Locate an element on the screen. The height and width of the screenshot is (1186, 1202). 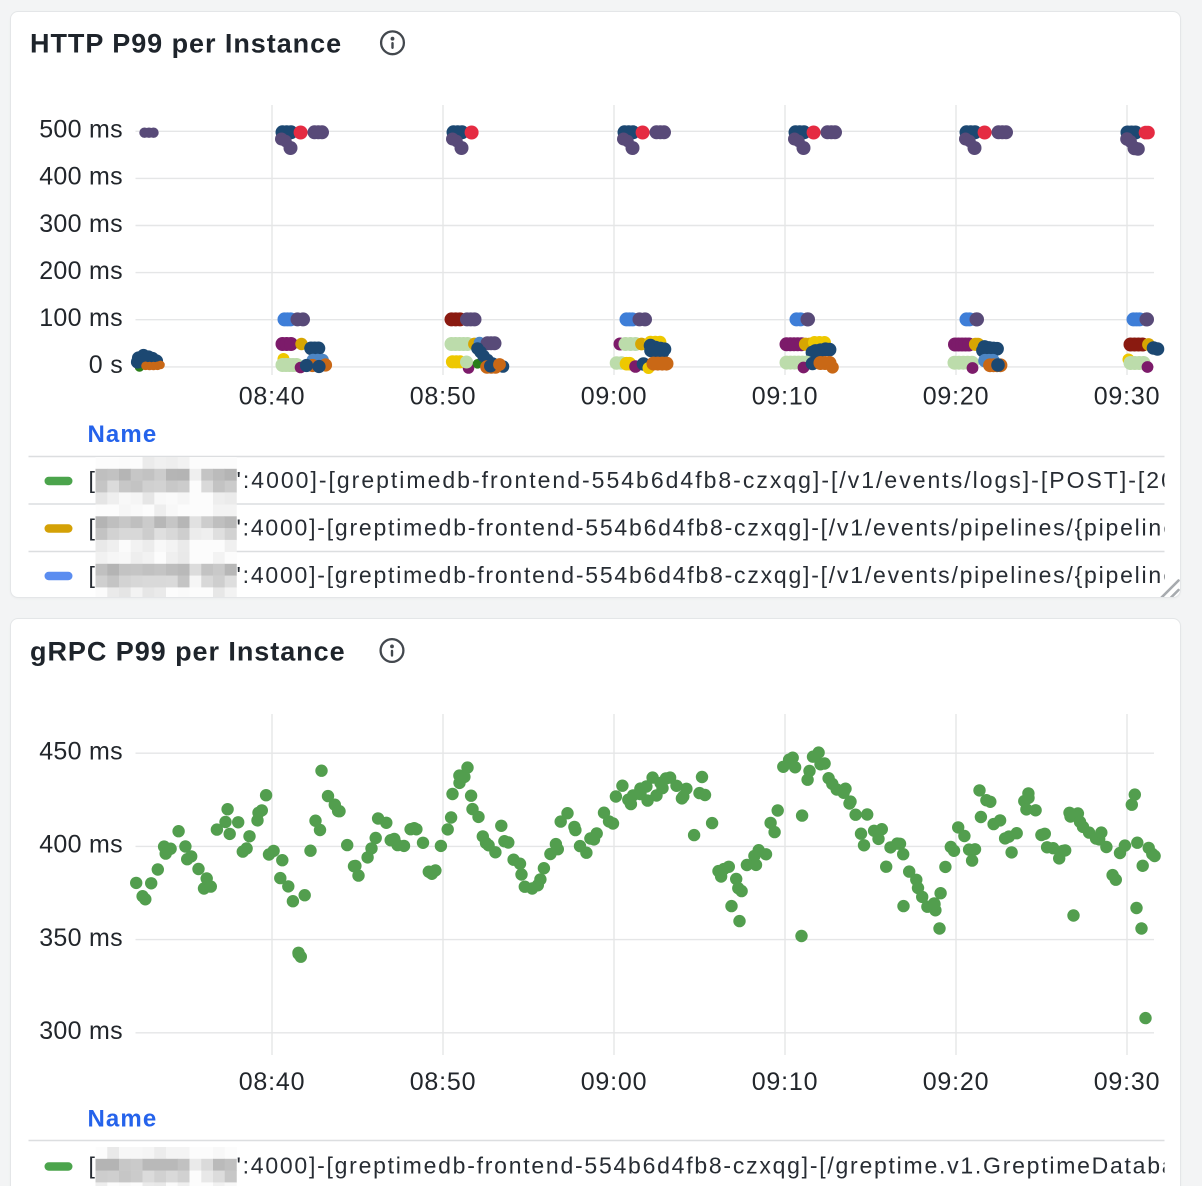
svg-text: gRPC P99 per Instance is located at coordinates (188, 652).